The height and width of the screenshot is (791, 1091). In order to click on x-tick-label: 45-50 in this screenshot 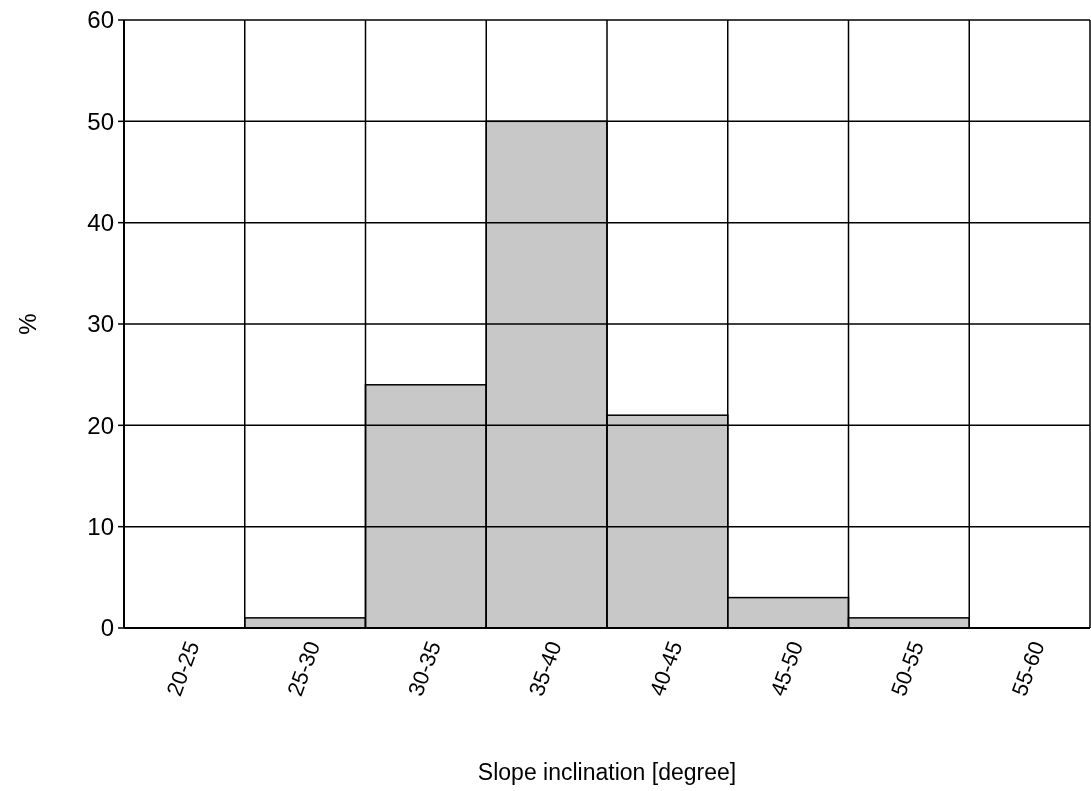, I will do `click(787, 668)`.